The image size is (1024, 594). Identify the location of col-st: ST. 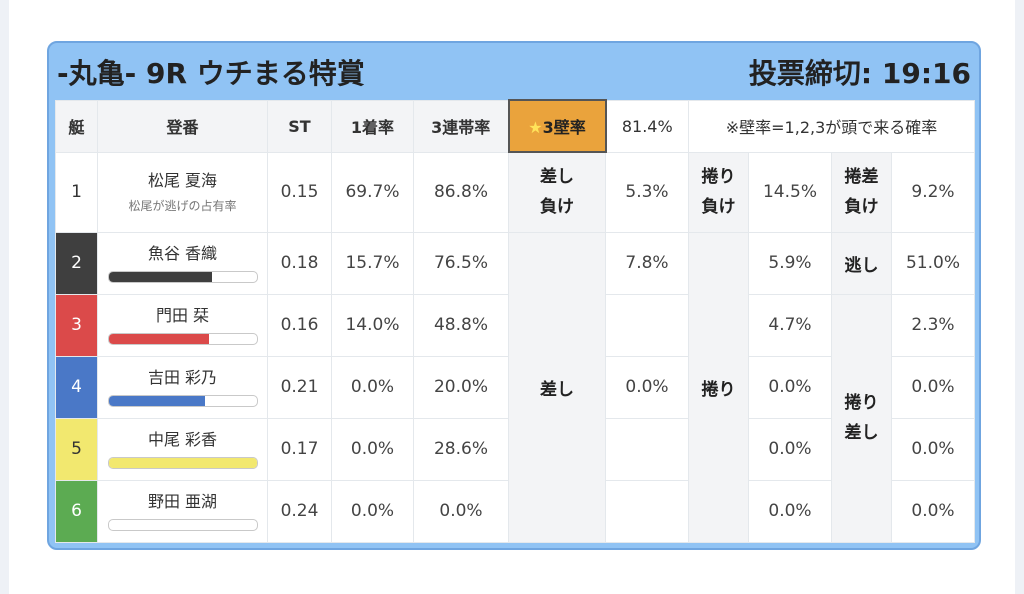
(299, 126).